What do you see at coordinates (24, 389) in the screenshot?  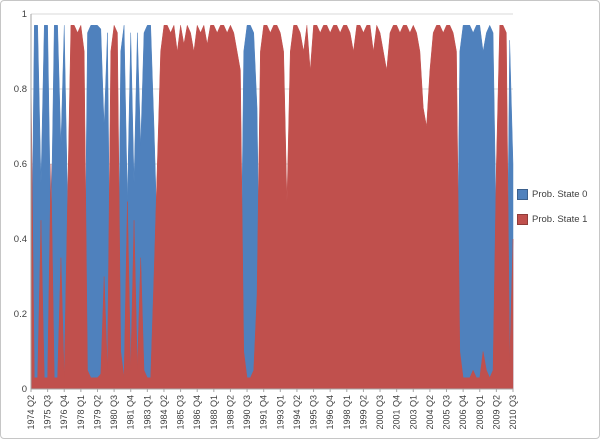 I see `svg-text: 0` at bounding box center [24, 389].